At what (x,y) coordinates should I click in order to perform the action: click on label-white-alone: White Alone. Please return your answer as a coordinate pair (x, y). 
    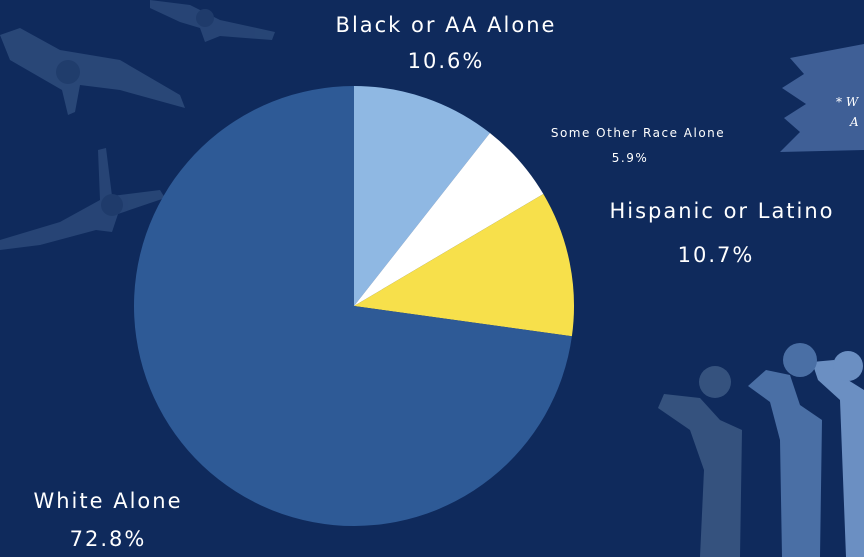
    Looking at the image, I should click on (107, 501).